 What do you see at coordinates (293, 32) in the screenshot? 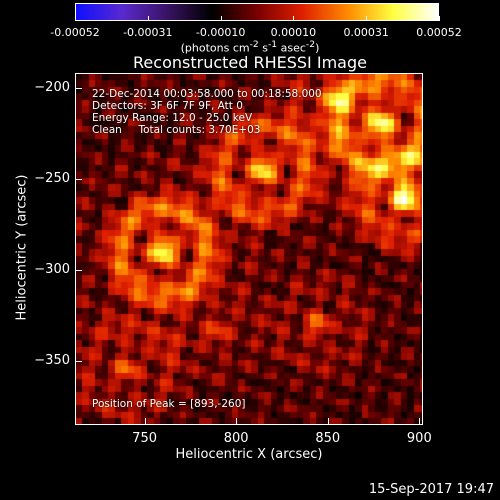
I see `colorbar-tick-label: 0.00010` at bounding box center [293, 32].